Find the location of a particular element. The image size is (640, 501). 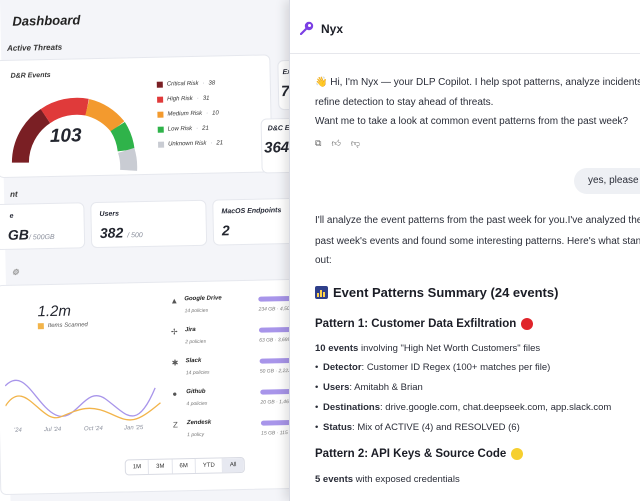

panel-title: Nyx is located at coordinates (332, 29).